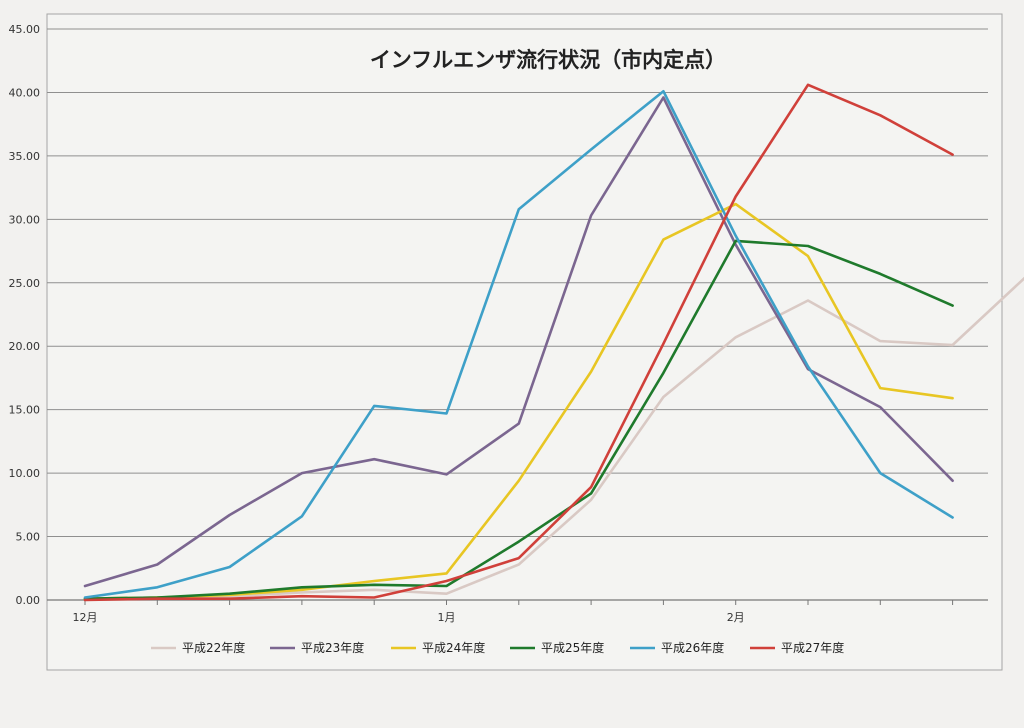 This screenshot has height=728, width=1024. What do you see at coordinates (736, 617) in the screenshot?
I see `x-tick-label: 2月` at bounding box center [736, 617].